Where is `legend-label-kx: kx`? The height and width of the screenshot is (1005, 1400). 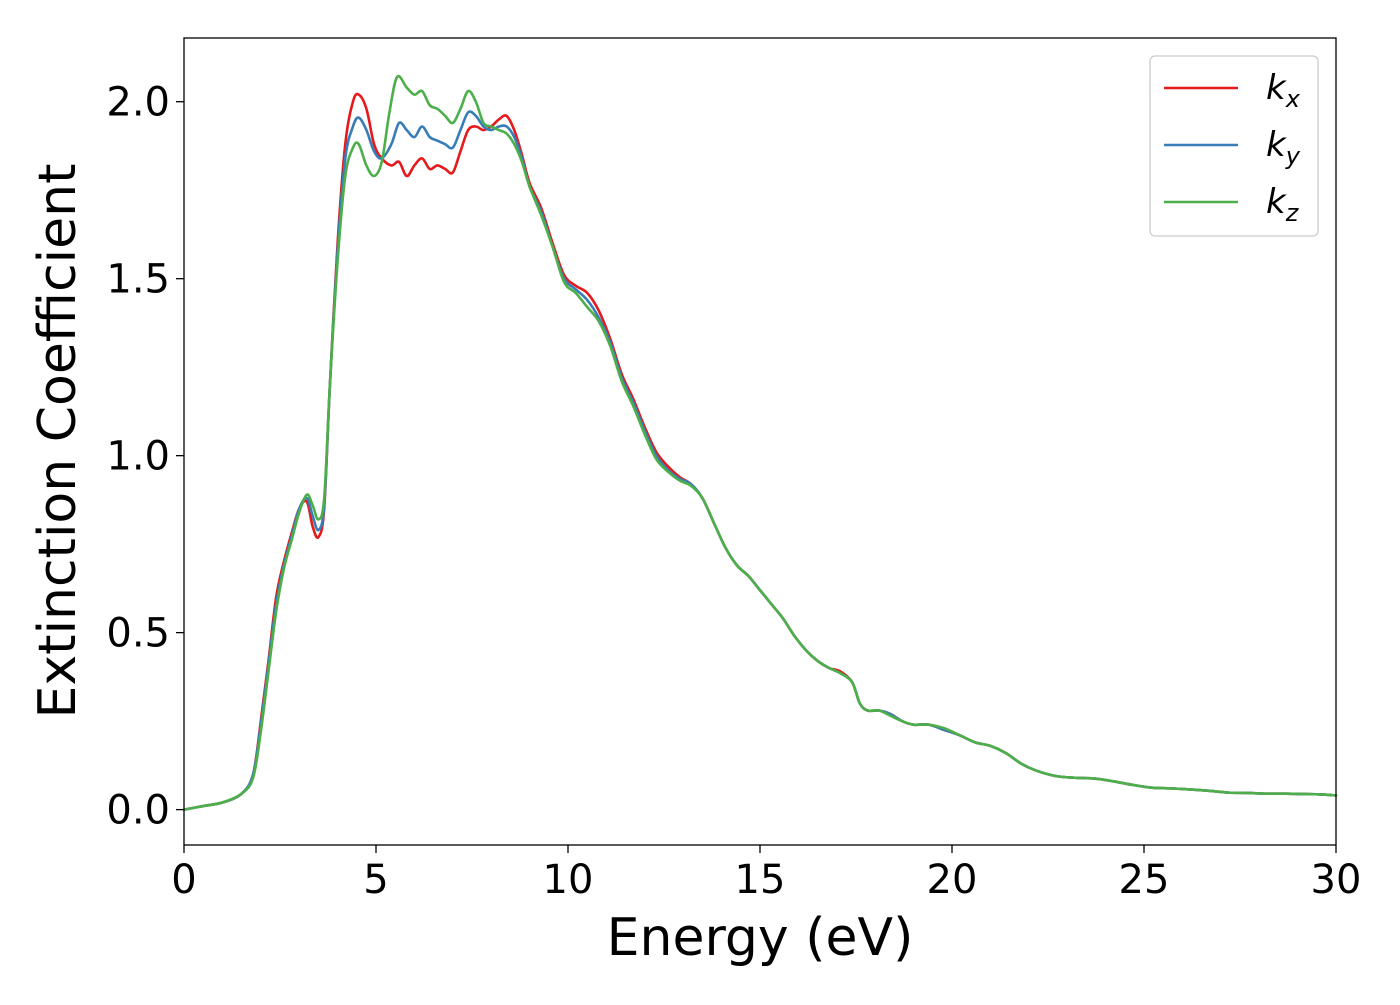 legend-label-kx: kx is located at coordinates (1283, 90).